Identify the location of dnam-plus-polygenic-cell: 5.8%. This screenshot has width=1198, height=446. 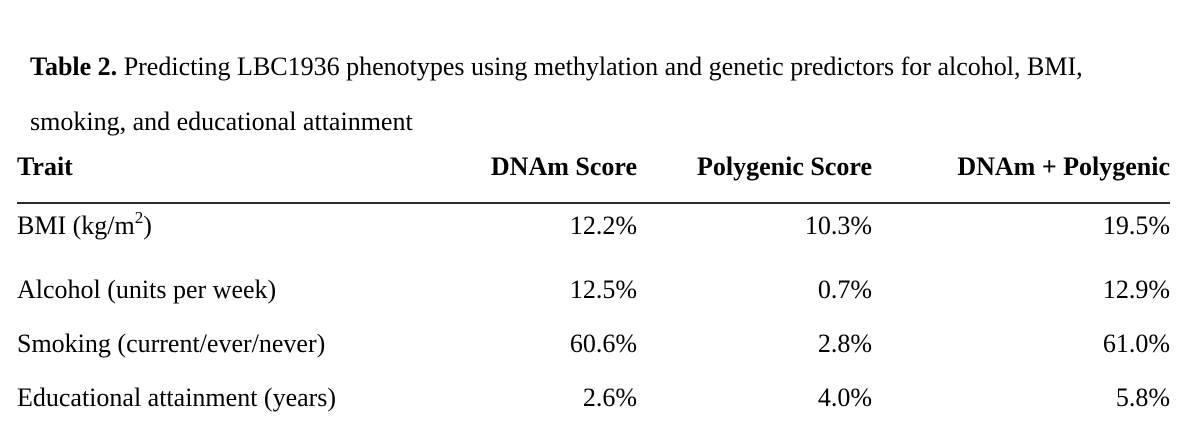
(1142, 397).